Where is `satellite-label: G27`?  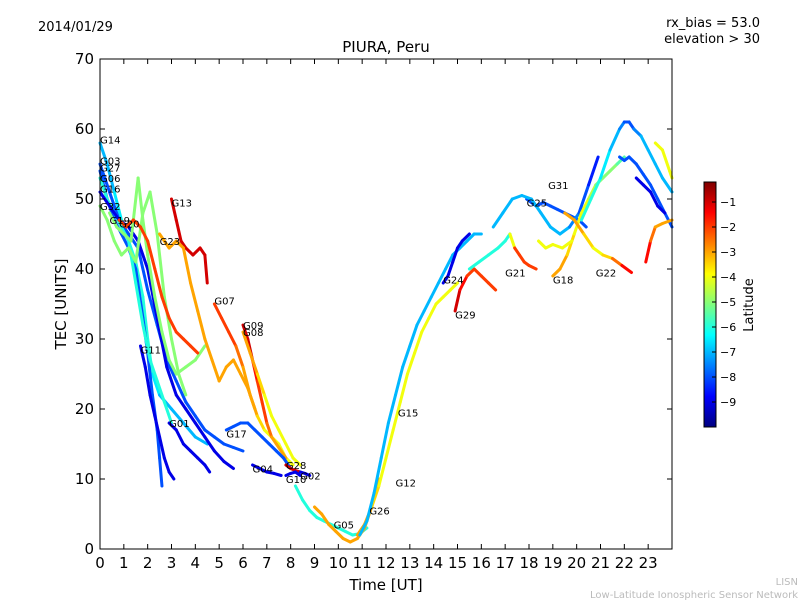
satellite-label: G27 is located at coordinates (110, 169).